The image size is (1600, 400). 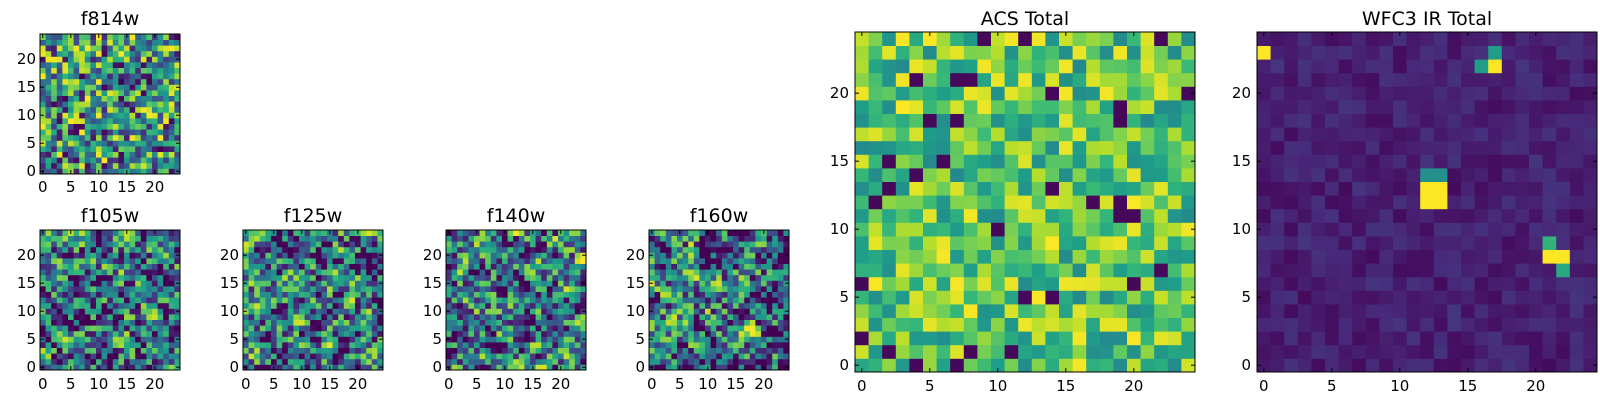 What do you see at coordinates (26, 255) in the screenshot?
I see `y-tick-label: 20` at bounding box center [26, 255].